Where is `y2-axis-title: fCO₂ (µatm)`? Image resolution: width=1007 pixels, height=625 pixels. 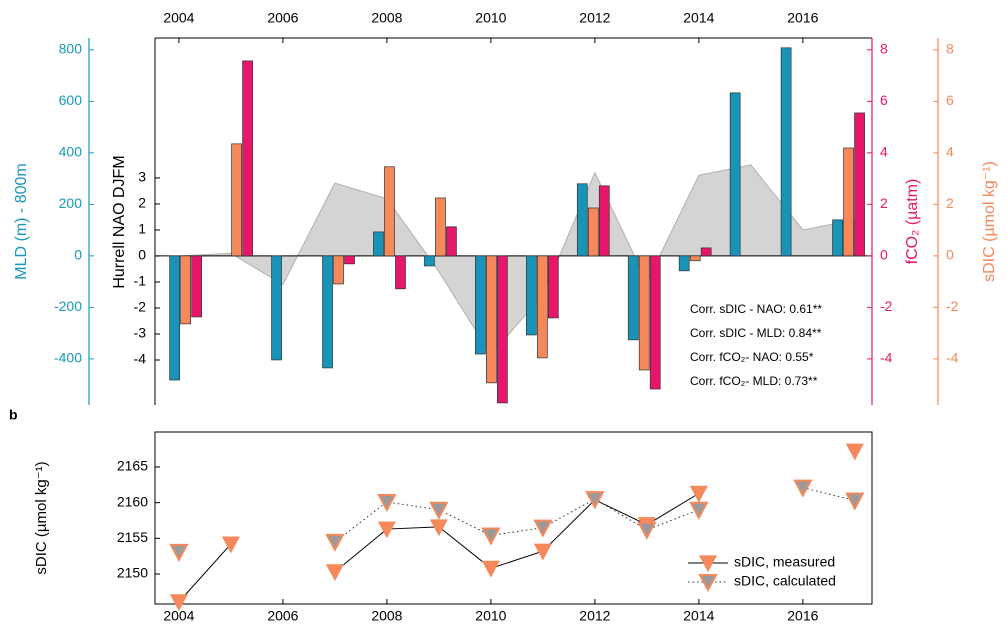 y2-axis-title: fCO₂ (µatm) is located at coordinates (912, 222).